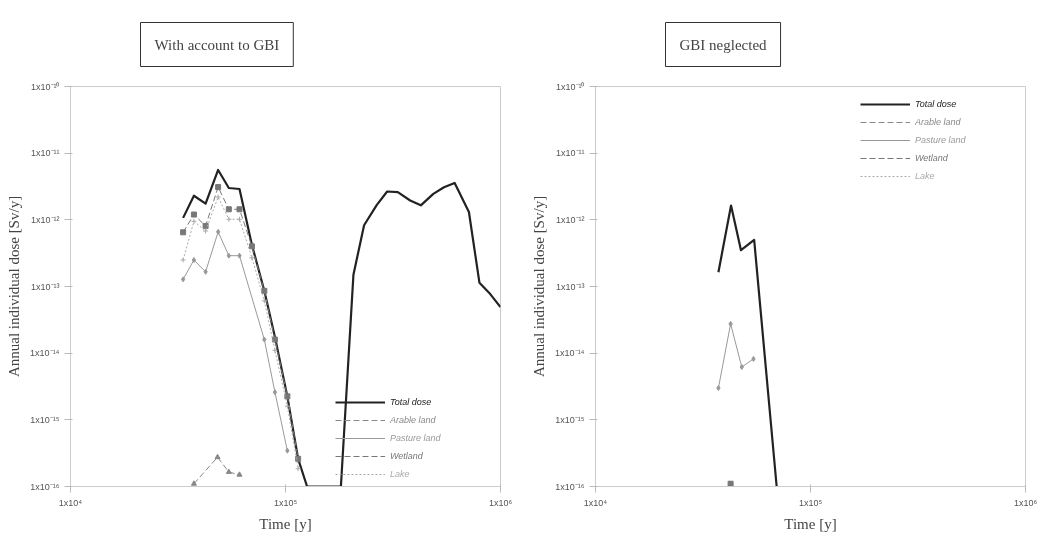 This screenshot has width=1055, height=556. Describe the element at coordinates (938, 122) in the screenshot. I see `legend-label: Arable land` at that location.